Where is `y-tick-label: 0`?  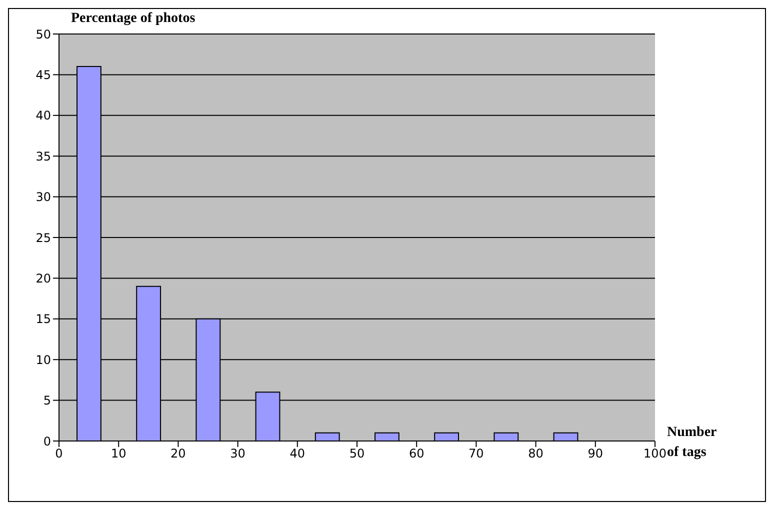 y-tick-label: 0 is located at coordinates (47, 441).